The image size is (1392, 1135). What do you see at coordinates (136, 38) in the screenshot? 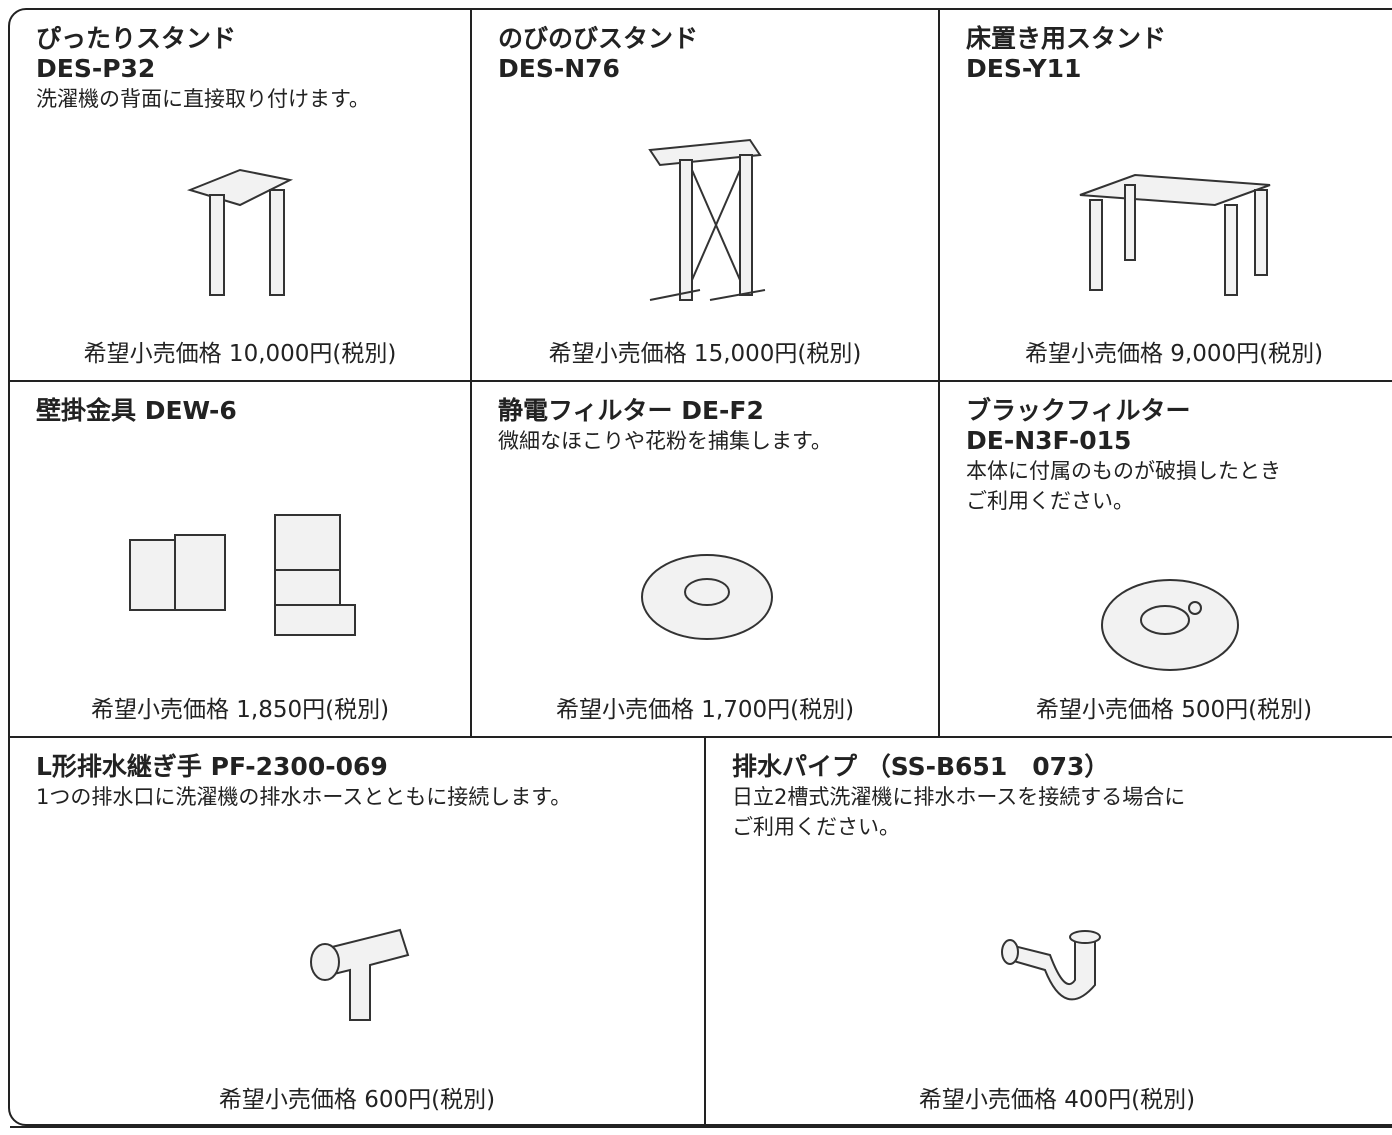
I see `product-name: ぴったりスタンド` at bounding box center [136, 38].